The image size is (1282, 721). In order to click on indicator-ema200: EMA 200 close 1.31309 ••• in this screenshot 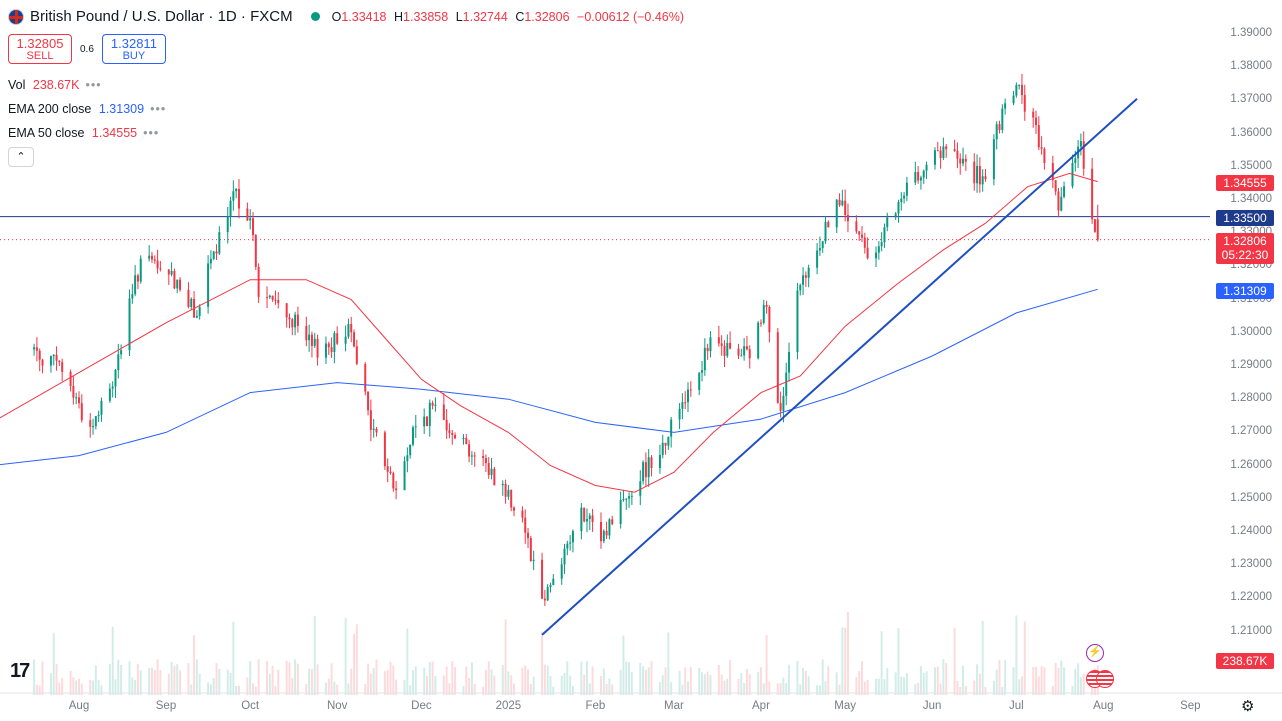, I will do `click(87, 109)`.